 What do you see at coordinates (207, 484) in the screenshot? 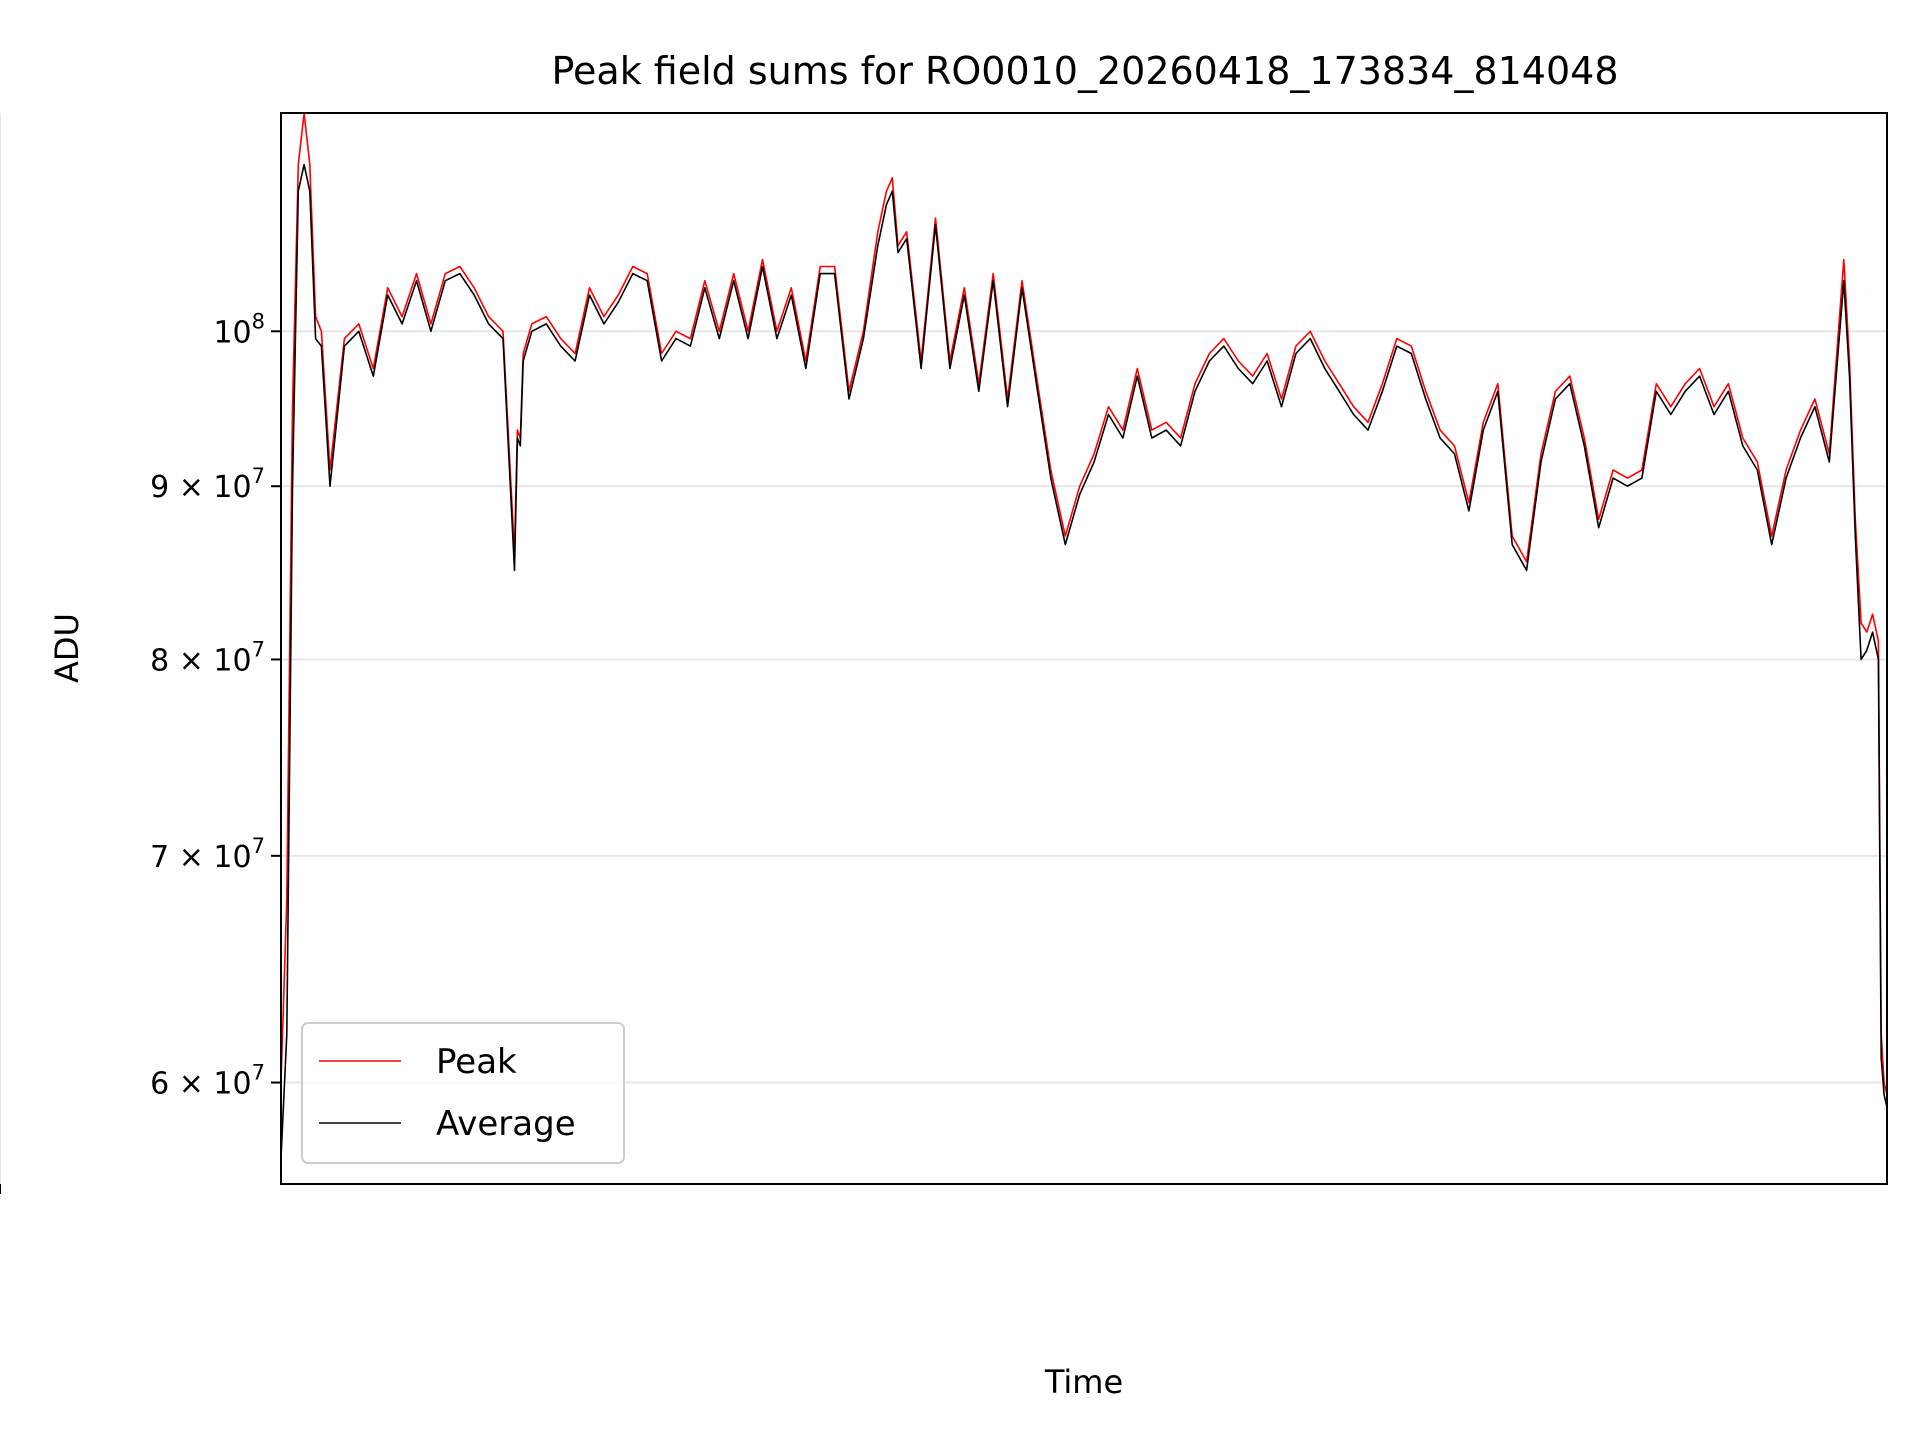
I see `y-tick-label: 9 × 107` at bounding box center [207, 484].